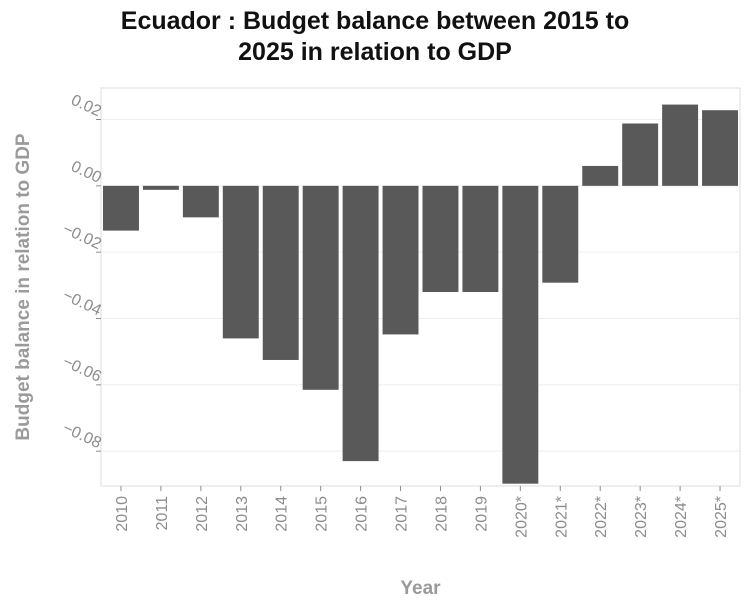 The image size is (750, 608). What do you see at coordinates (480, 238) in the screenshot?
I see `bar-2019` at bounding box center [480, 238].